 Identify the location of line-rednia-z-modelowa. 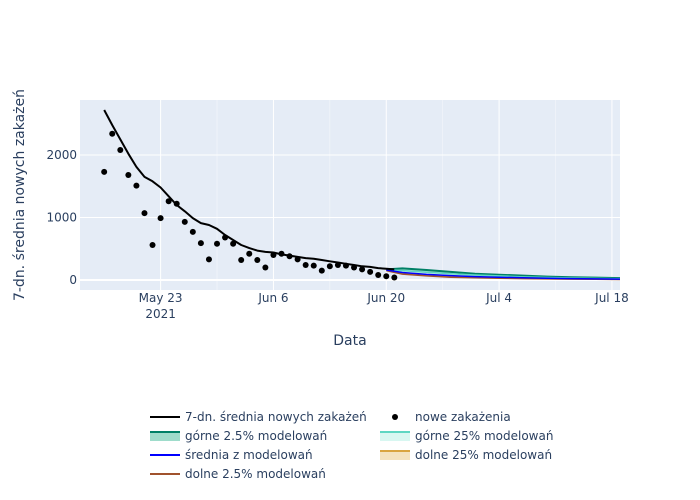
(503, 274).